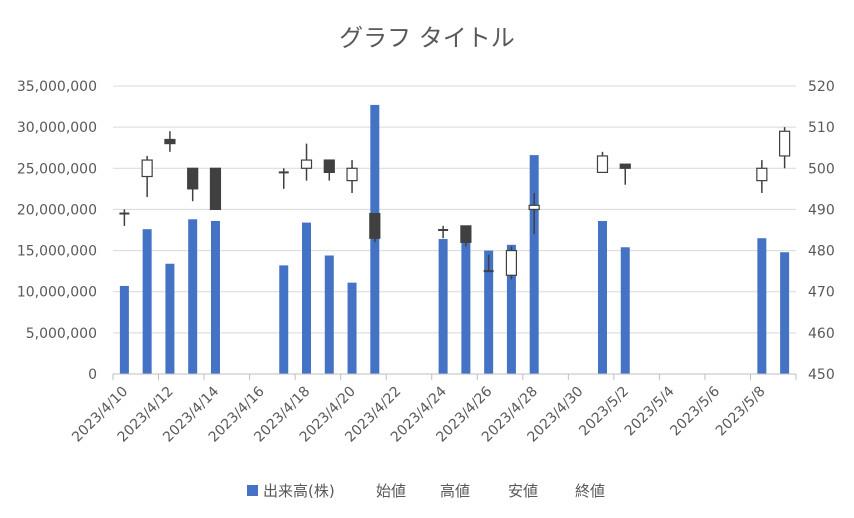 Image resolution: width=854 pixels, height=518 pixels. Describe the element at coordinates (821, 252) in the screenshot. I see `right-axis-tick-label: 480` at that location.